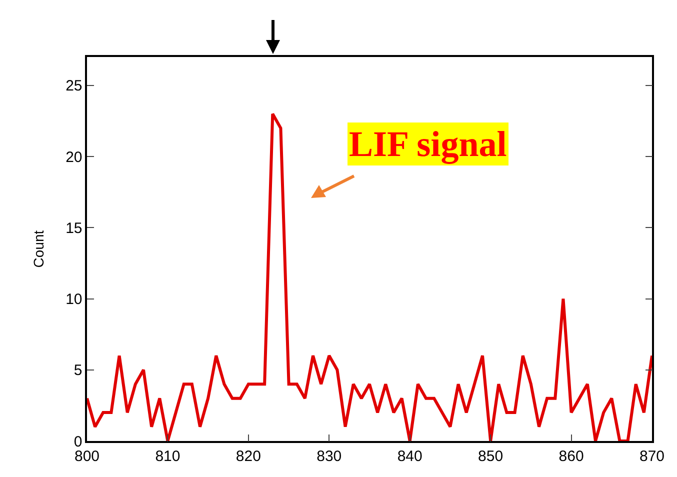  Describe the element at coordinates (652, 456) in the screenshot. I see `x-tick-label: 870` at that location.